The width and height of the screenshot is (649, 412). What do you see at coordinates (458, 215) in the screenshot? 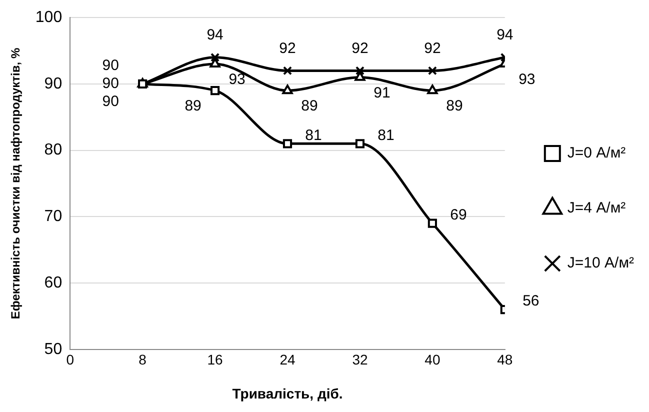
I see `data-label: 69` at bounding box center [458, 215].